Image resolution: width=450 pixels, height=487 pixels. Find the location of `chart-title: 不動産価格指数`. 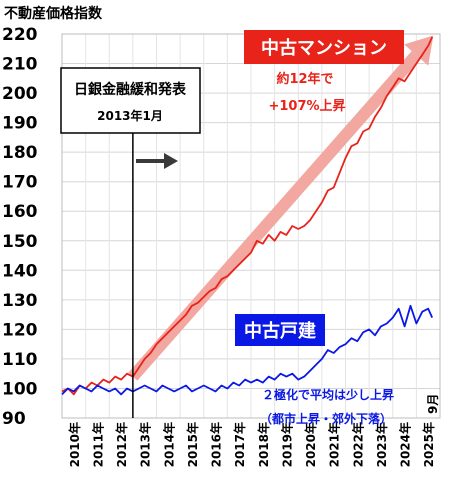

chart-title: 不動産価格指数 is located at coordinates (53, 13).